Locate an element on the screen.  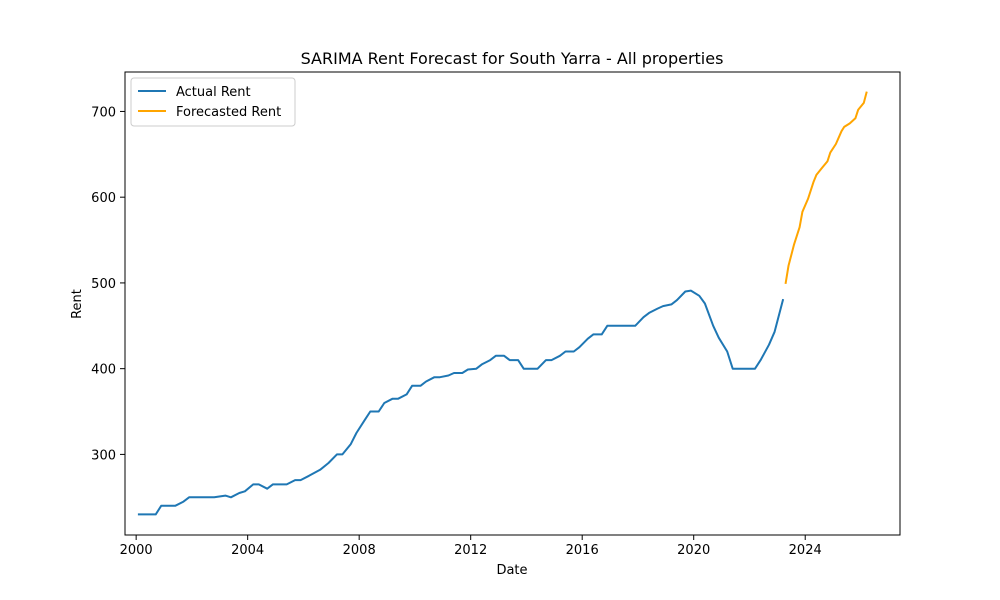
x-tick-label: 2004 is located at coordinates (247, 550).